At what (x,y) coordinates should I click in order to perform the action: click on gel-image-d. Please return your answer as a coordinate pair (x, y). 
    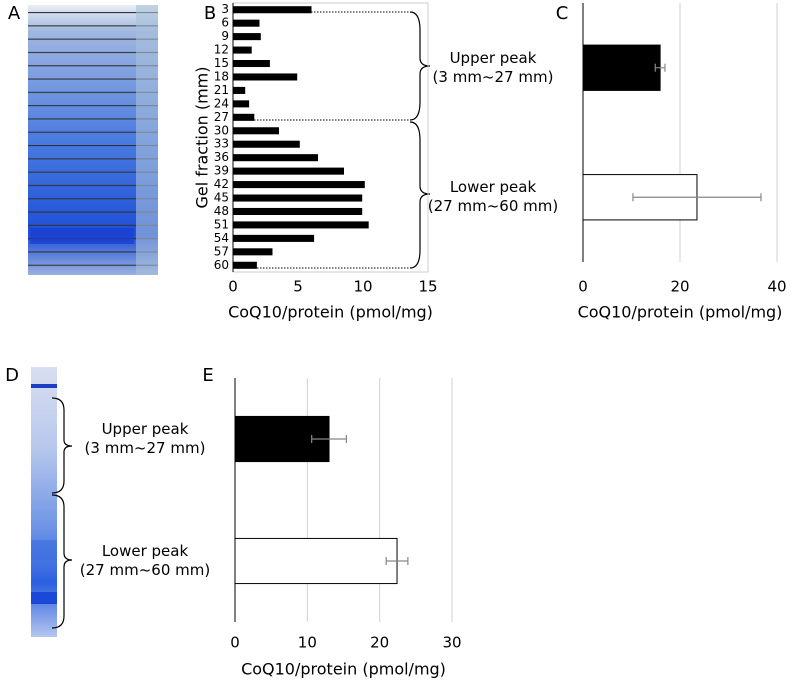
    Looking at the image, I should click on (44, 502).